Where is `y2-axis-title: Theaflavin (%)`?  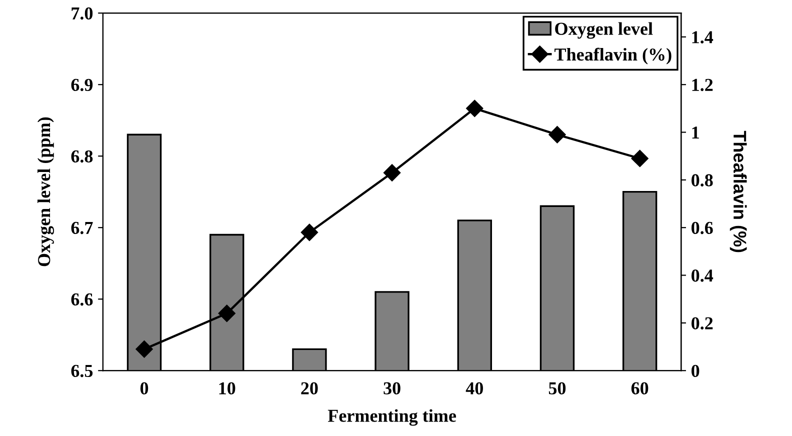
y2-axis-title: Theaflavin (%) is located at coordinates (738, 191).